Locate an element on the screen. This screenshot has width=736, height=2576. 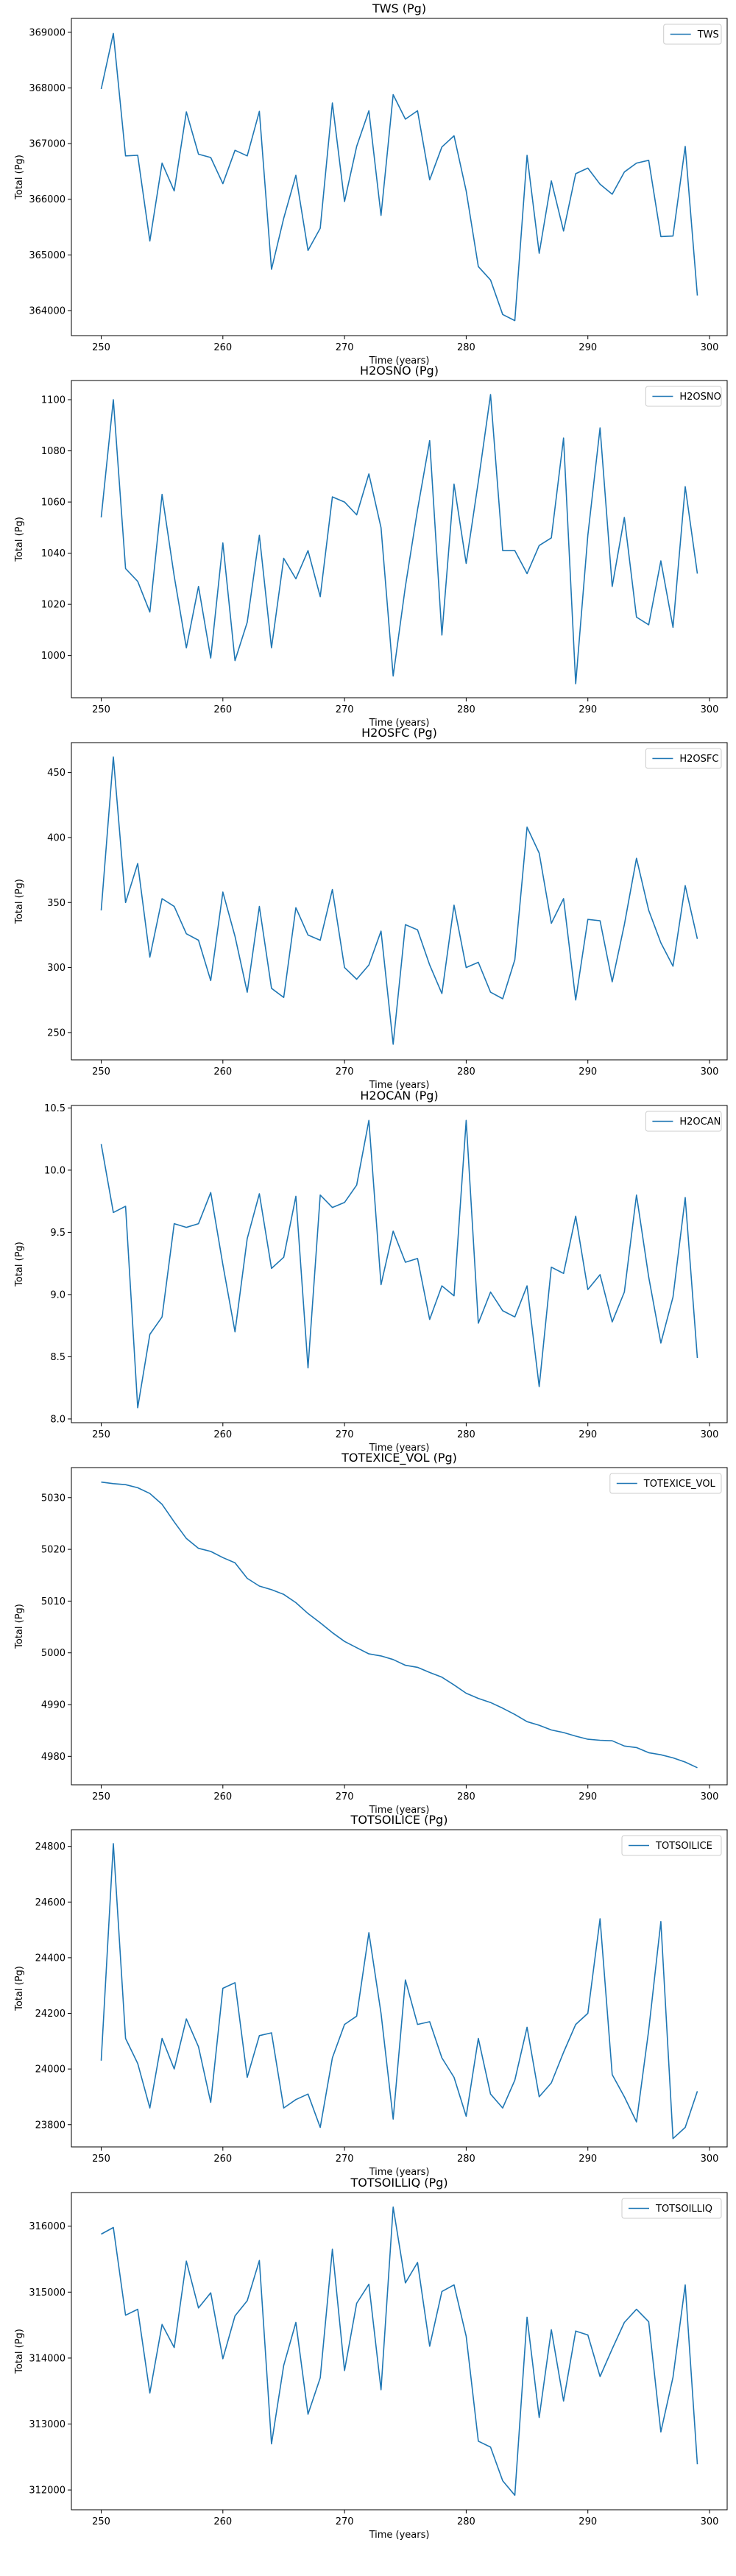
legend-label: H2OSFC is located at coordinates (698, 759).